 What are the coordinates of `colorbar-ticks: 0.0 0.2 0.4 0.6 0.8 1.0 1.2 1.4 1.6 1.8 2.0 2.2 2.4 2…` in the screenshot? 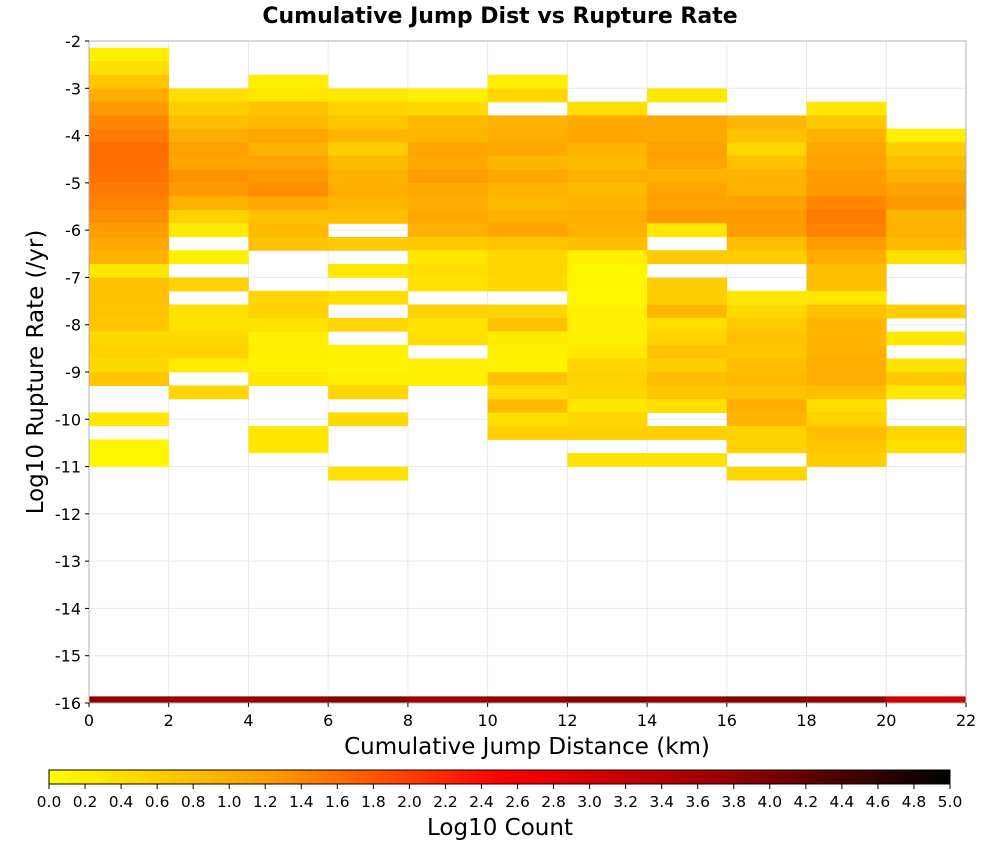 It's located at (500, 797).